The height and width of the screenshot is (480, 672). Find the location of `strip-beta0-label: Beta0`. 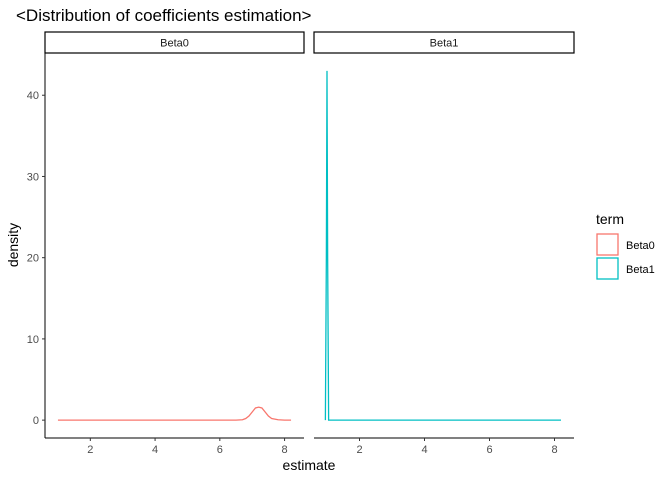

strip-beta0-label: Beta0 is located at coordinates (174, 44).